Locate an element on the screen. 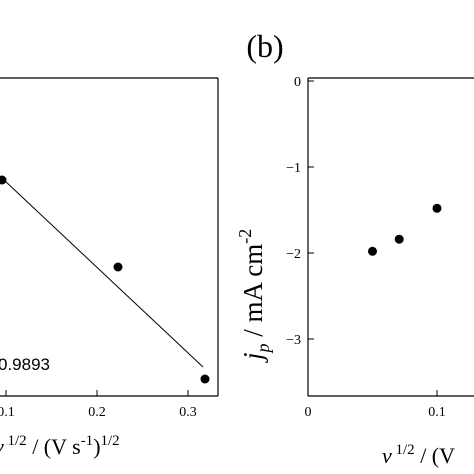 The width and height of the screenshot is (474, 474). right-y-tick-label: 0 is located at coordinates (297, 82).